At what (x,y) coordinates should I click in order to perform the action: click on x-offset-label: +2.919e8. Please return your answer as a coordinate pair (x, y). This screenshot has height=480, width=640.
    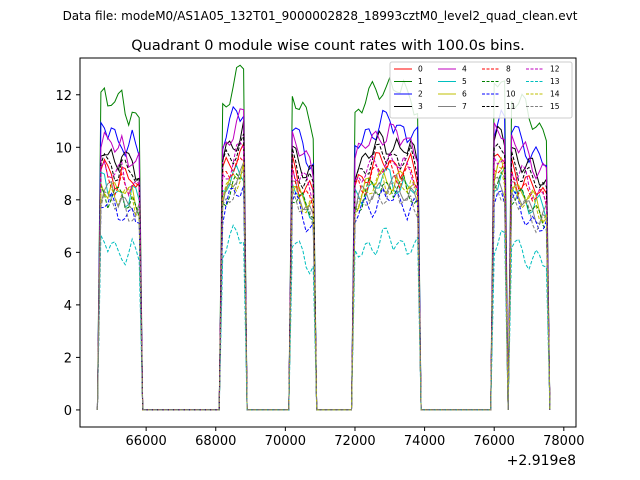
    Looking at the image, I should click on (541, 461).